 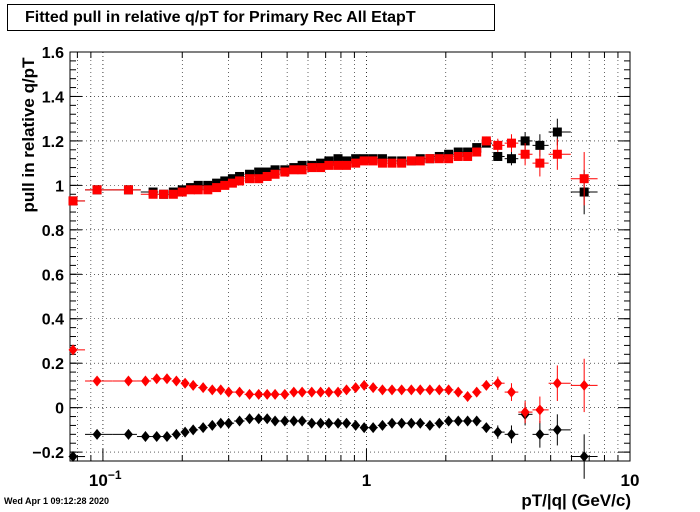 I want to click on y-tick-label: −0.2, so click(x=48, y=453).